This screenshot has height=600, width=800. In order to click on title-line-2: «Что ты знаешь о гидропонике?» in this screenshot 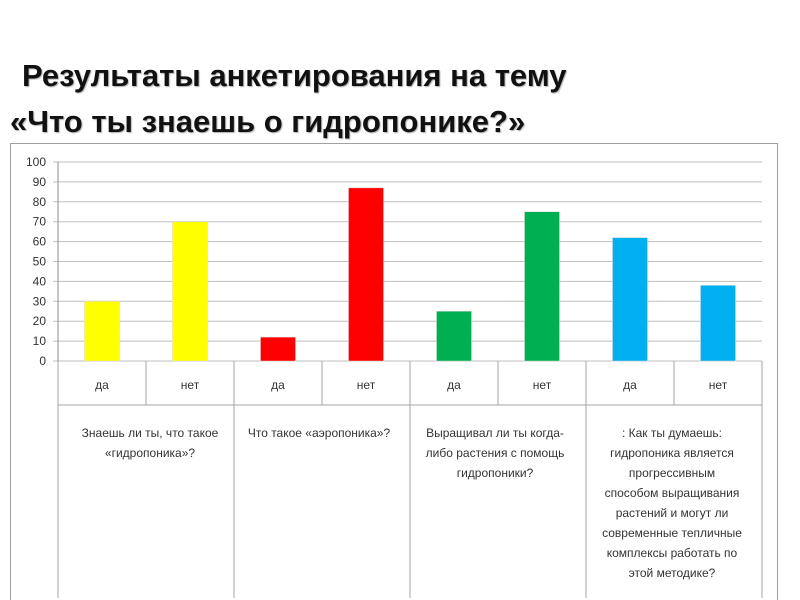, I will do `click(268, 121)`.